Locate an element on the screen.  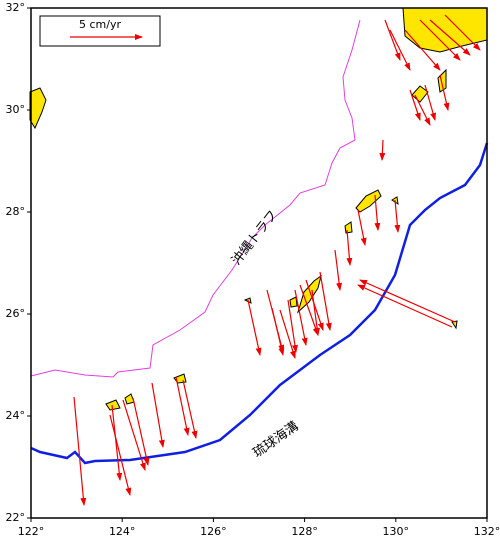
legend: 5 cm/yr is located at coordinates (100, 31).